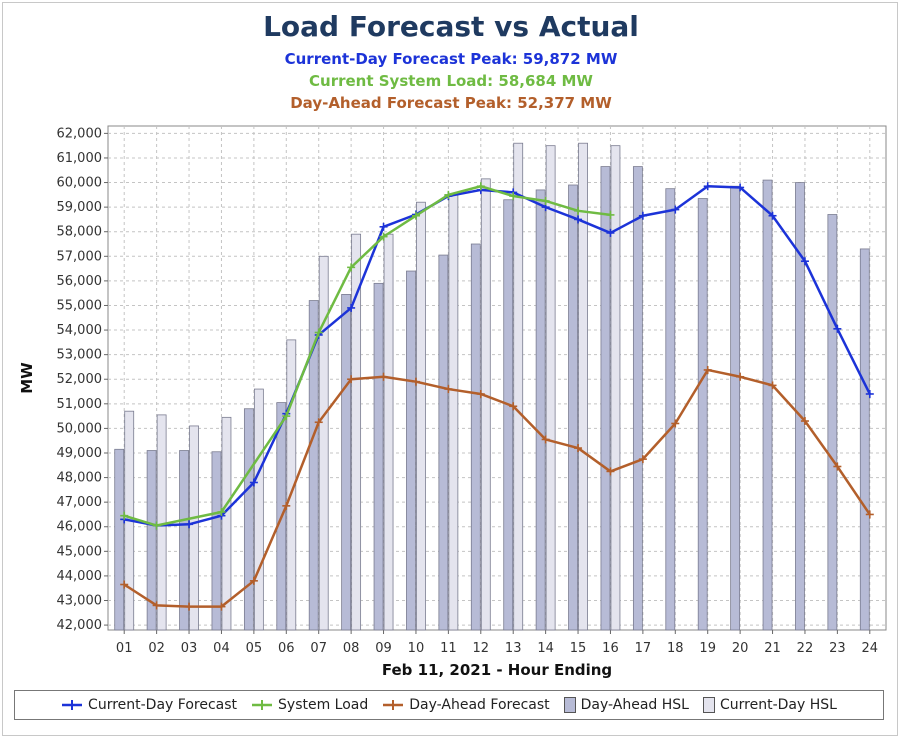  I want to click on y-tick-label: 61,000, so click(80, 158).